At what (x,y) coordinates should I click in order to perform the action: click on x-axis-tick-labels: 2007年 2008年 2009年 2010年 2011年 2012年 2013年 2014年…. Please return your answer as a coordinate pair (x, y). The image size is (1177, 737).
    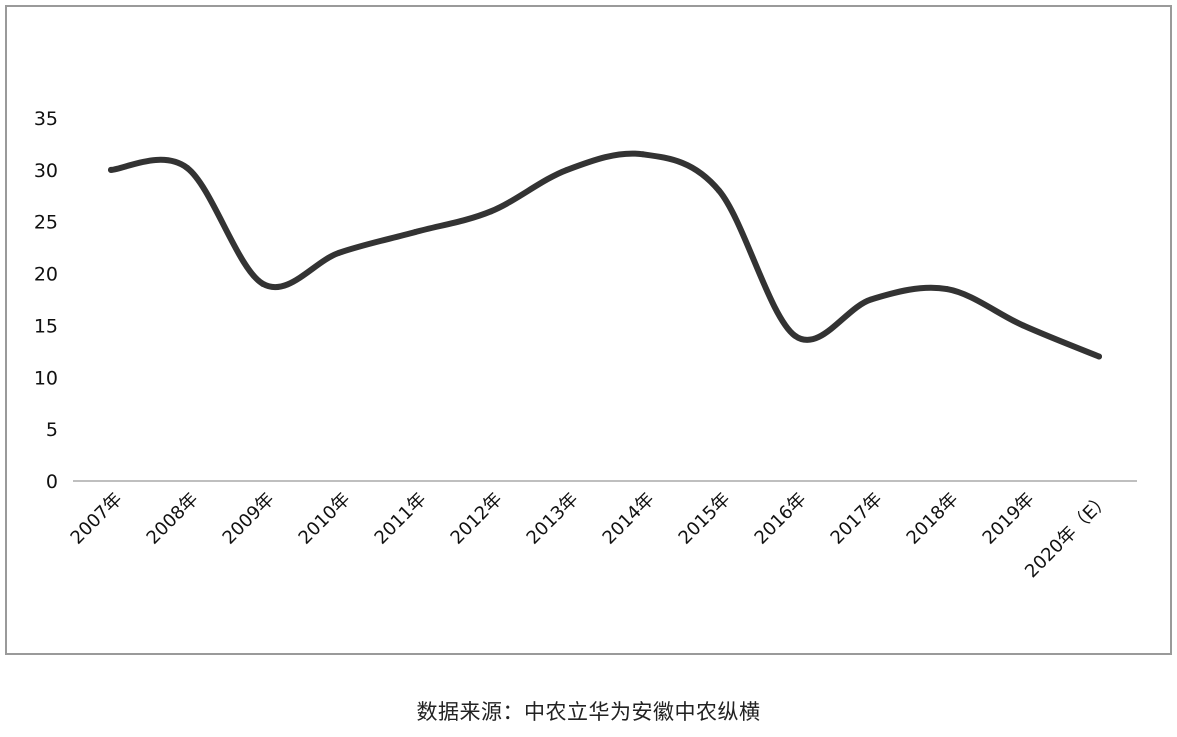
    Looking at the image, I should click on (591, 535).